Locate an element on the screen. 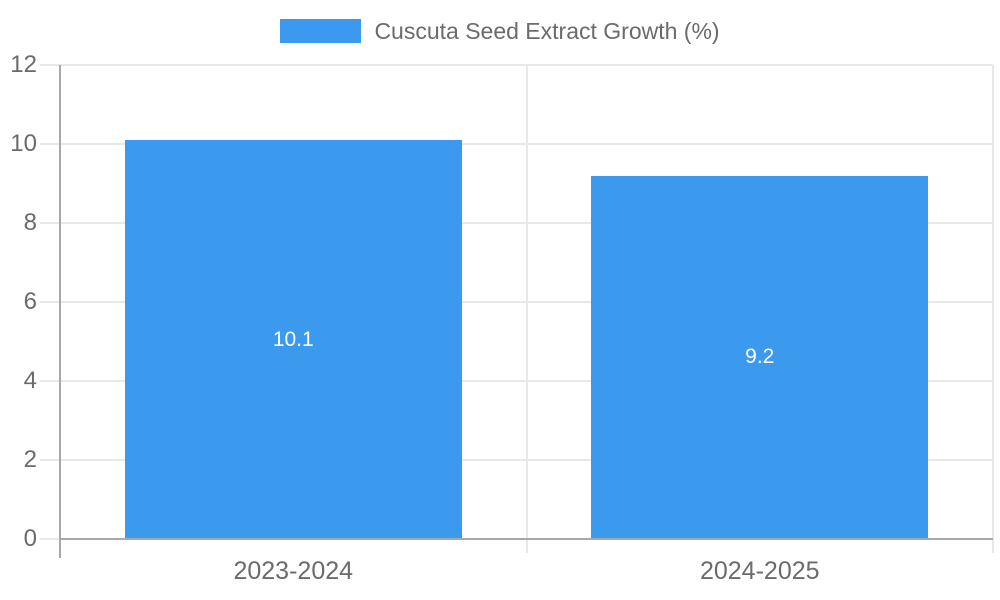 This screenshot has height=600, width=1000. x-axis-tick-label: 2023-2024 is located at coordinates (293, 571).